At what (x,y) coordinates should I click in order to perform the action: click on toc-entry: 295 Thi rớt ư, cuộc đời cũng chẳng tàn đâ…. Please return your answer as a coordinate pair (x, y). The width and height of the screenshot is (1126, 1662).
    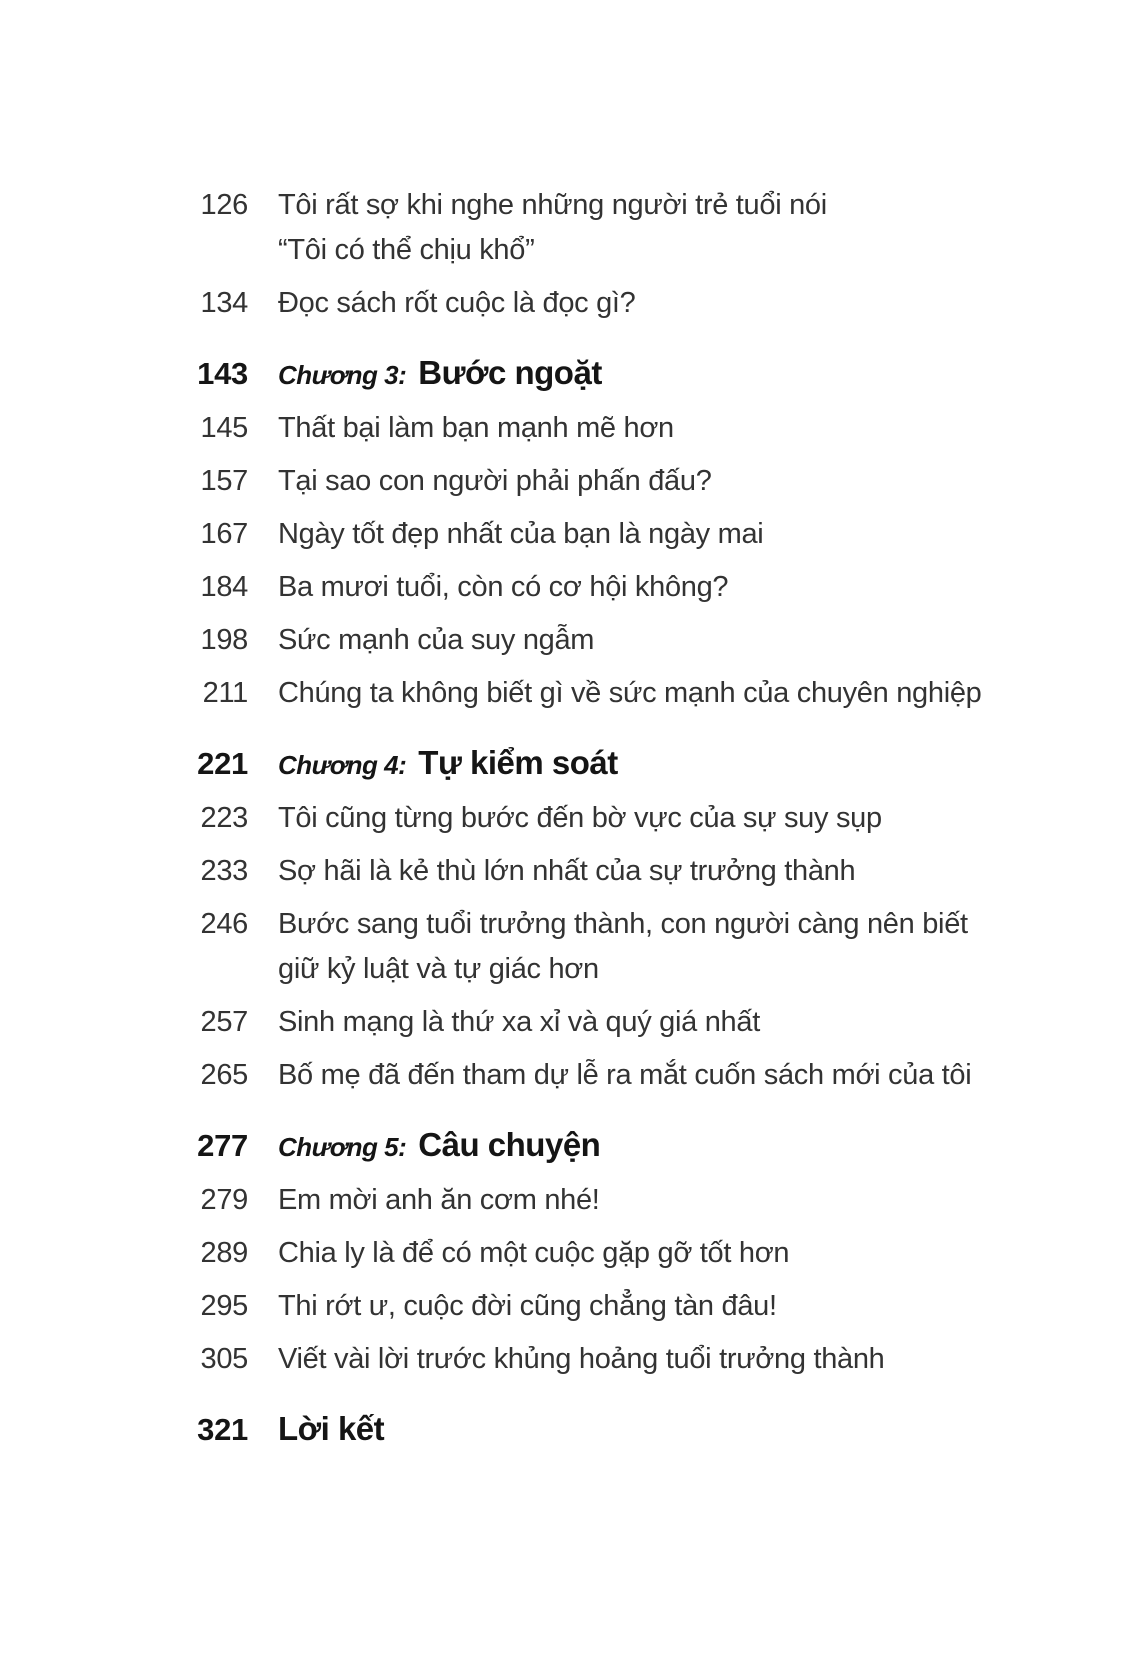
    Looking at the image, I should click on (563, 1306).